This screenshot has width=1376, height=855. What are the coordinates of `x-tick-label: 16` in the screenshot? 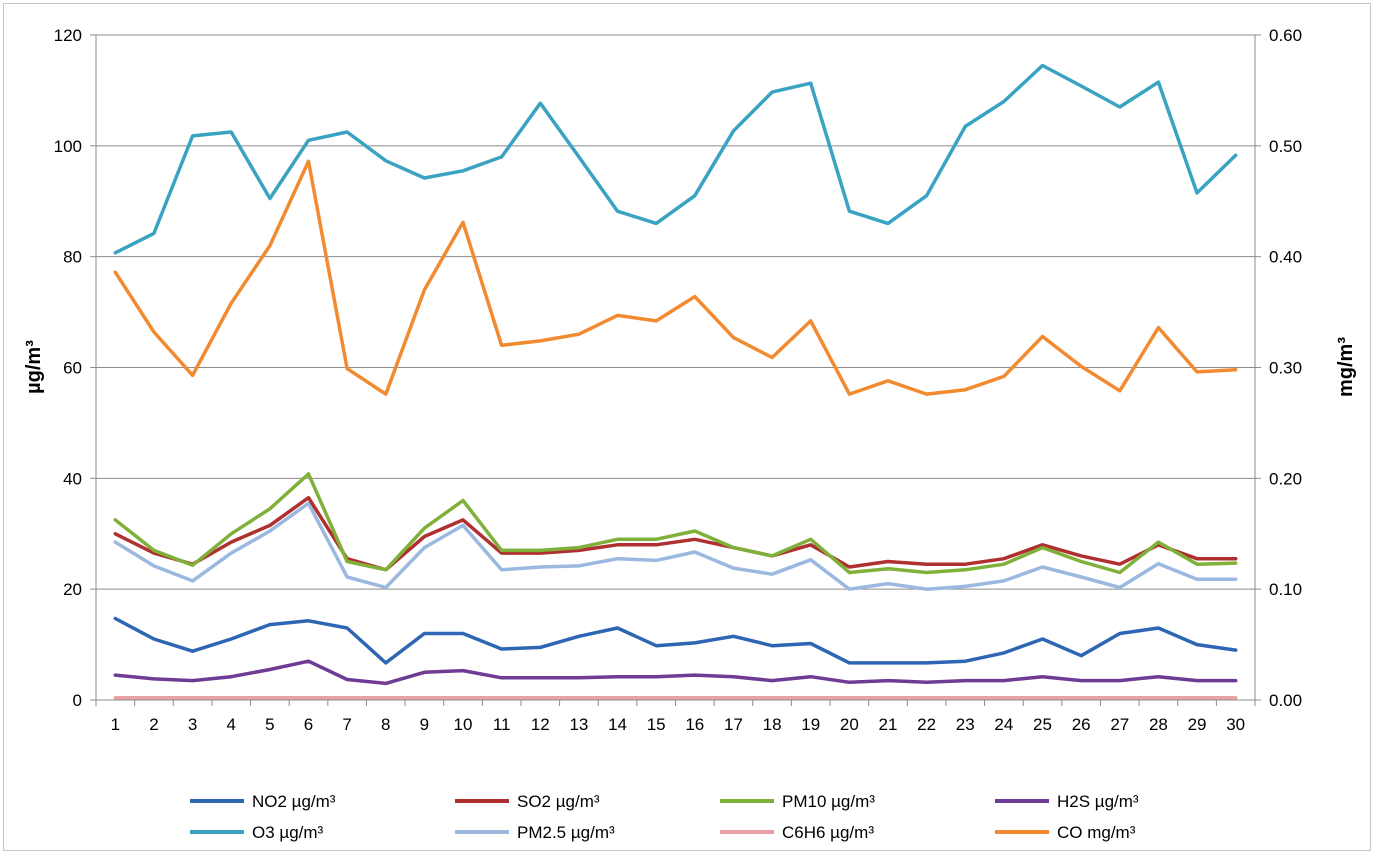 It's located at (694, 724).